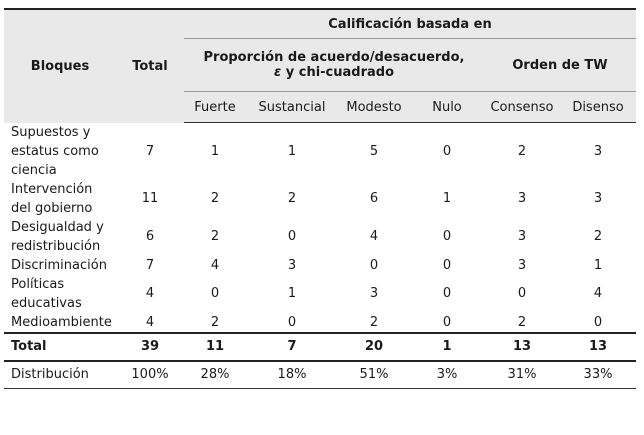 This screenshot has width=644, height=435. Describe the element at coordinates (522, 293) in the screenshot. I see `cell-consenso: 0` at that location.